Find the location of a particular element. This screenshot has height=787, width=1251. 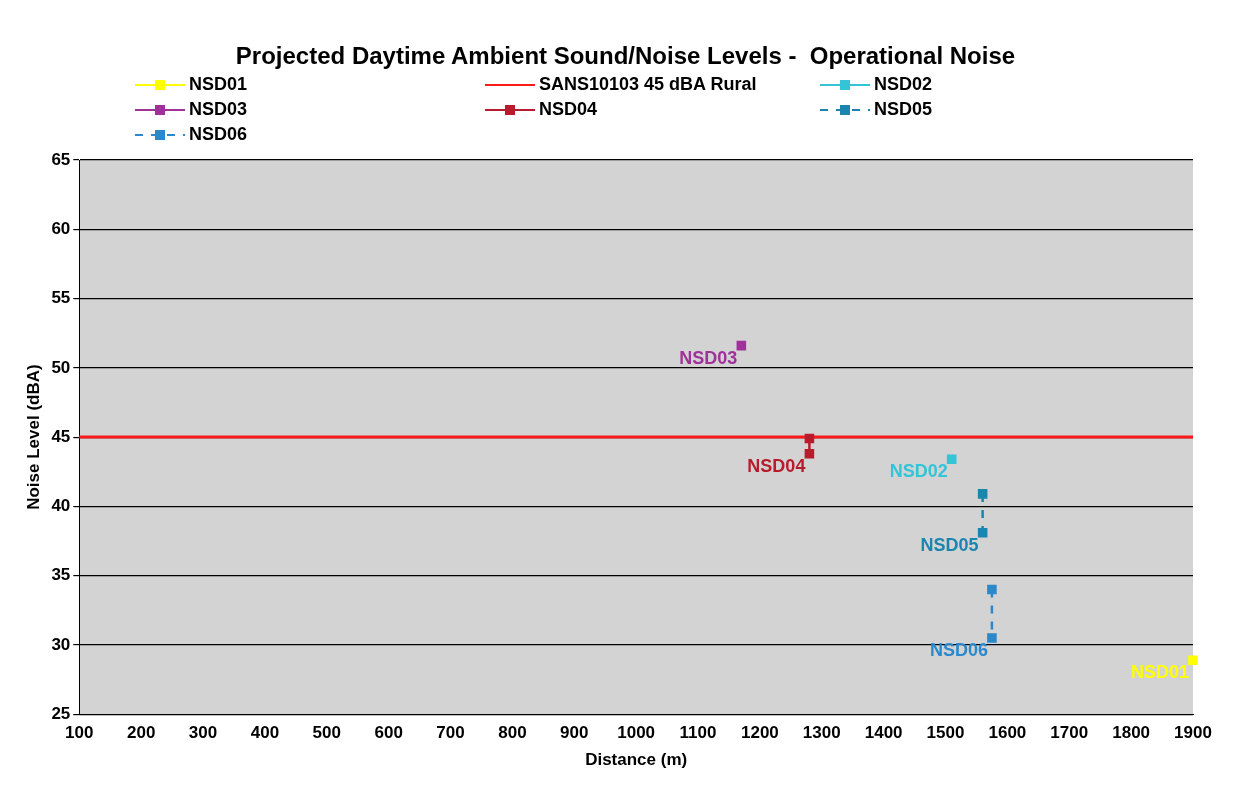

y-tick-label: 45 is located at coordinates (61, 436).